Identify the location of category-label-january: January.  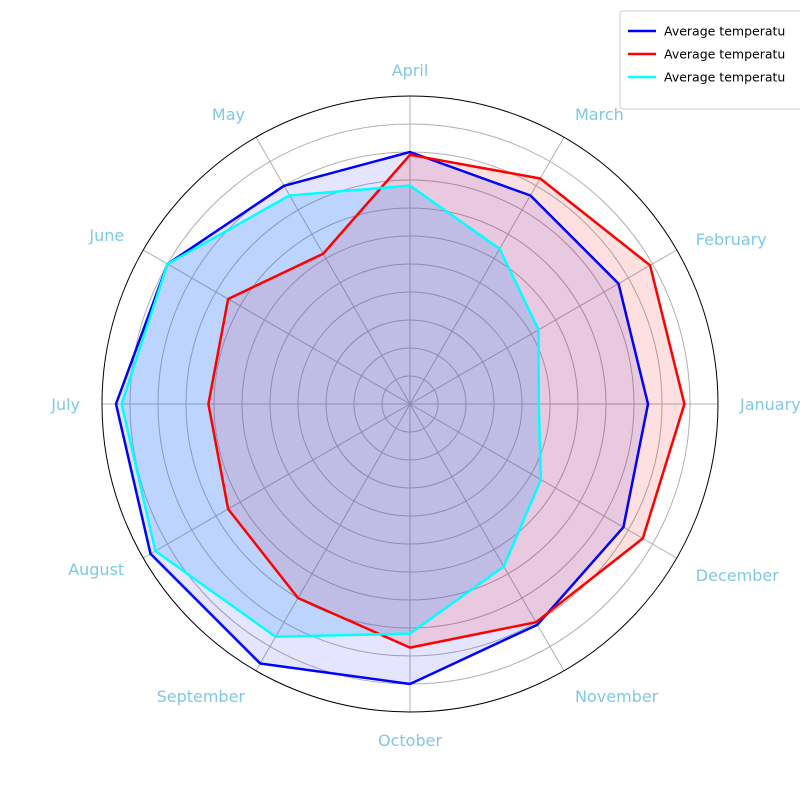
(769, 404).